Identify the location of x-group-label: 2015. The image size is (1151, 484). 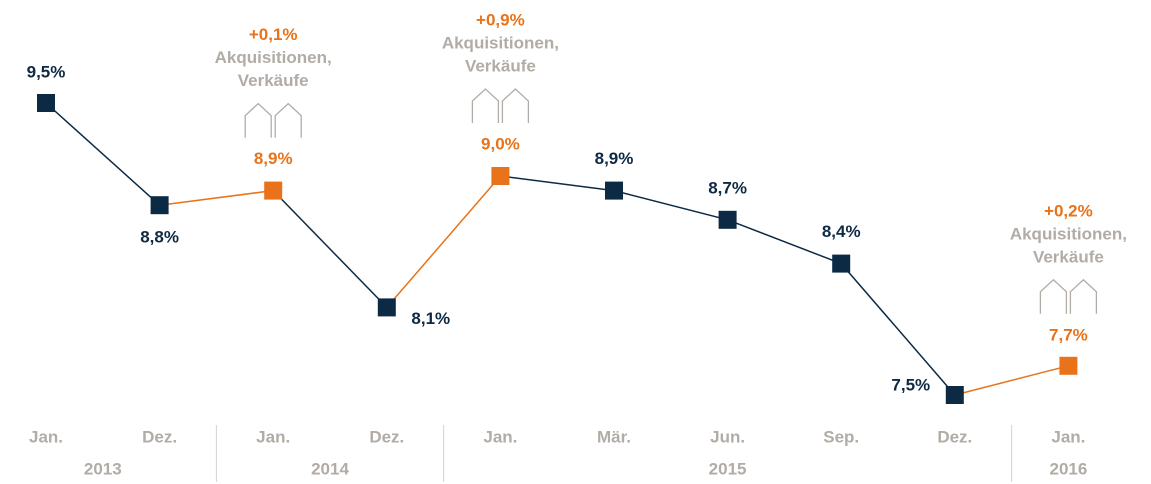
(728, 468).